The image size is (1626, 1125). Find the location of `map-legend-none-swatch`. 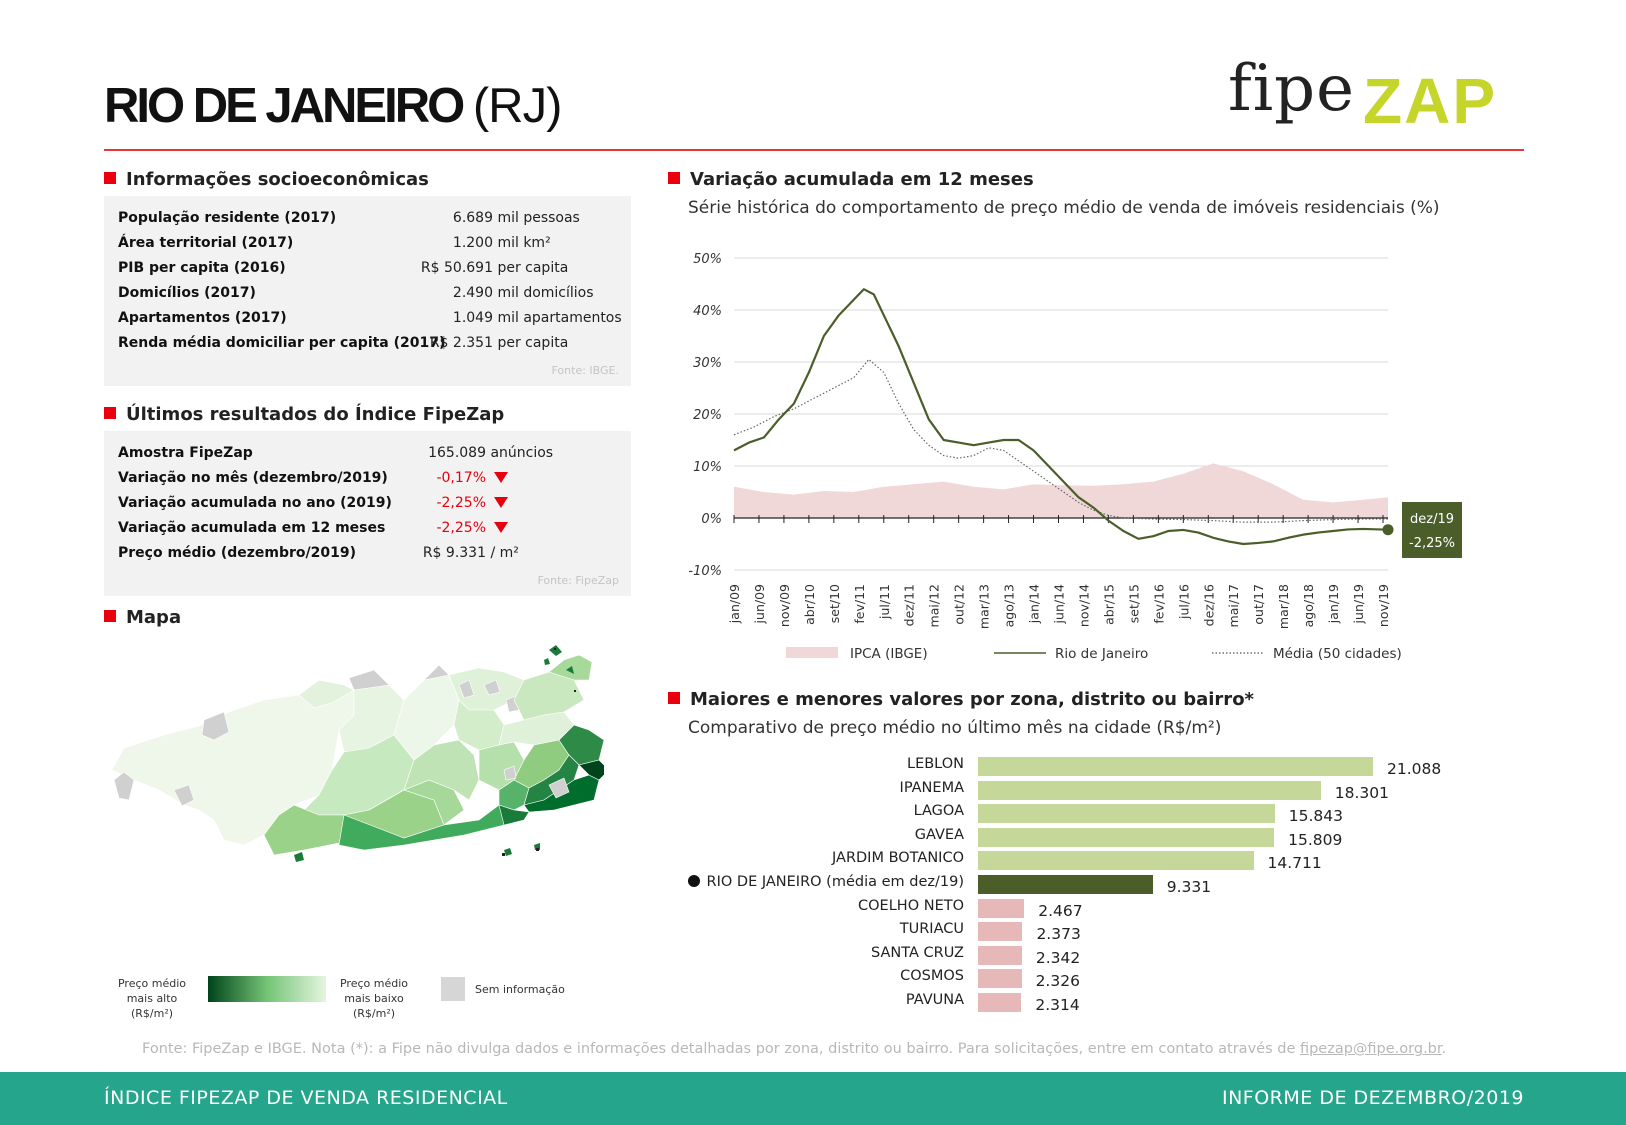

map-legend-none-swatch is located at coordinates (453, 989).